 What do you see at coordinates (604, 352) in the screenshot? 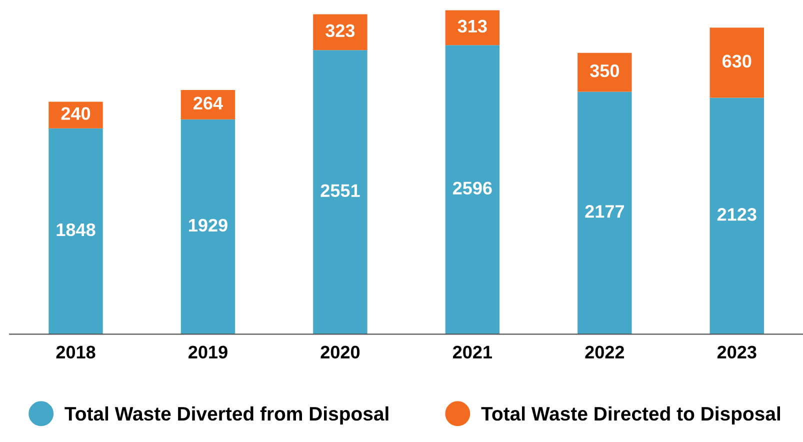
I see `x-tick-label: 2022` at bounding box center [604, 352].